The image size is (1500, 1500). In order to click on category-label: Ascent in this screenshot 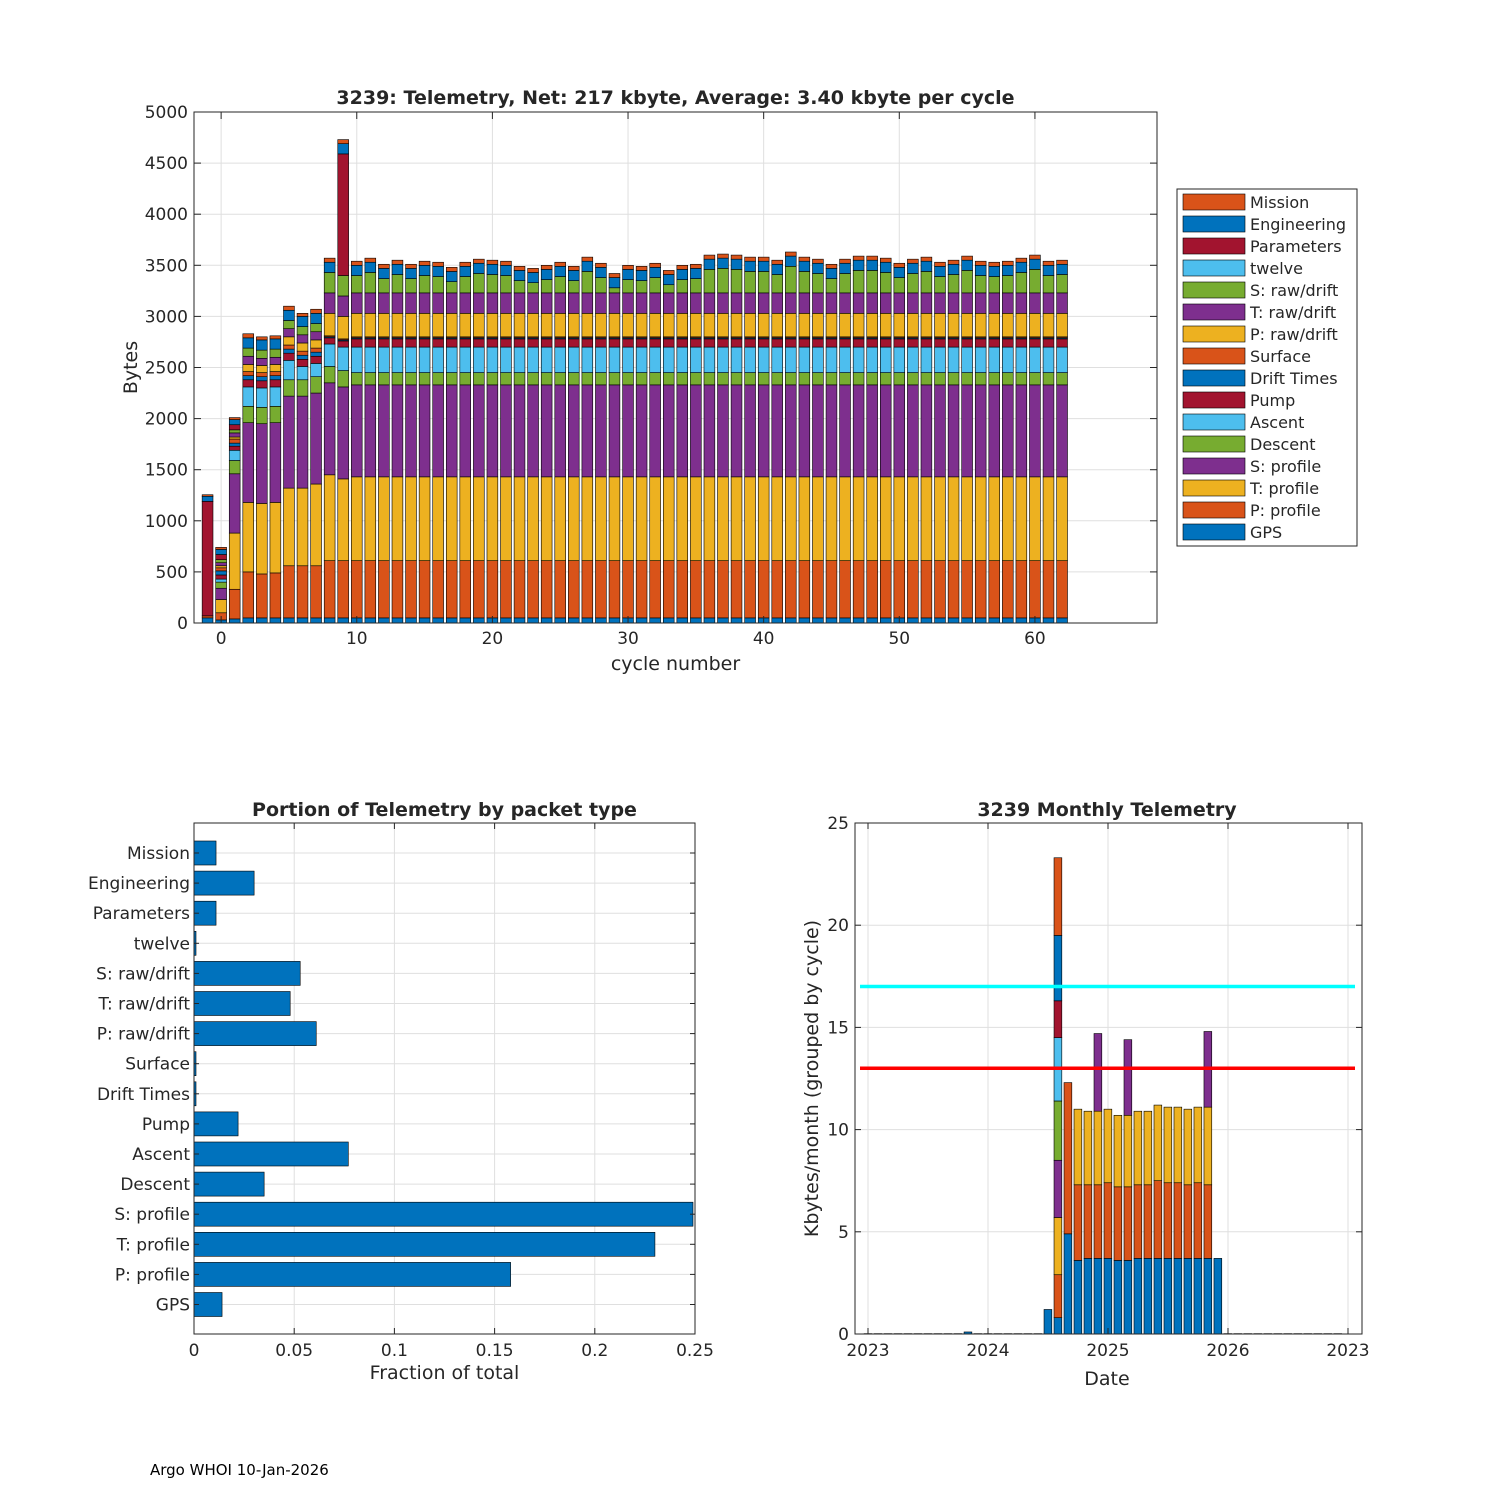, I will do `click(161, 1155)`.